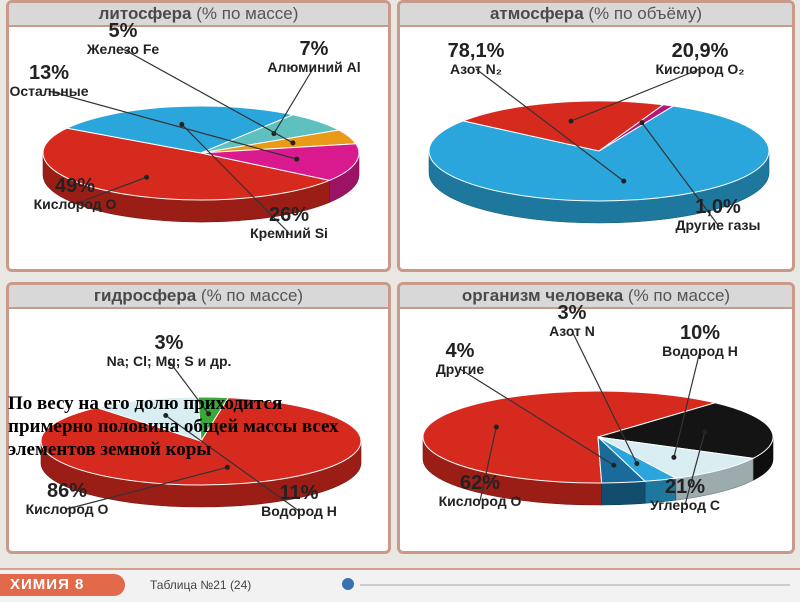  I want to click on slice-name-label: Железо Fe, so click(123, 49).